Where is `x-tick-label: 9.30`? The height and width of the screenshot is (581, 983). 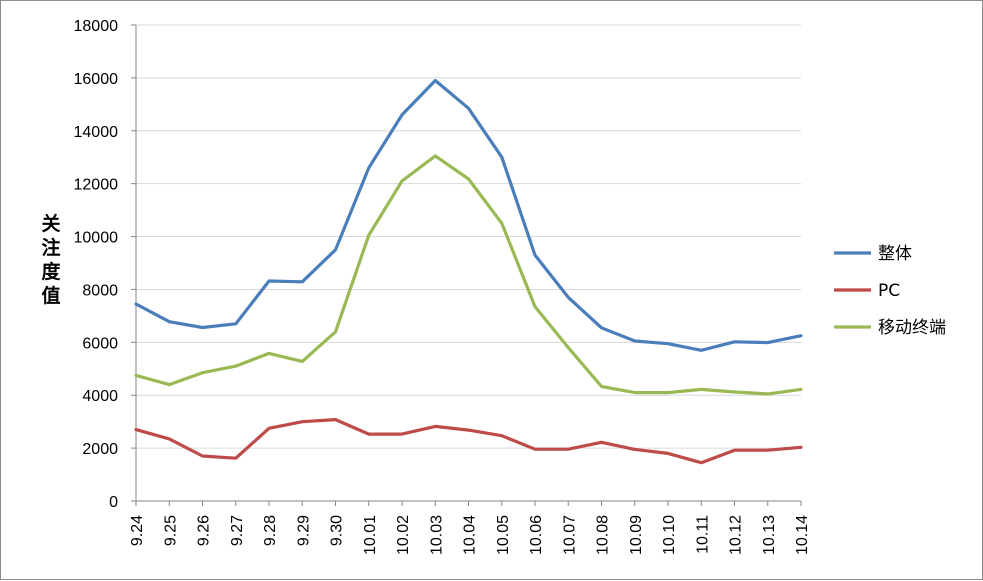 x-tick-label: 9.30 is located at coordinates (337, 530).